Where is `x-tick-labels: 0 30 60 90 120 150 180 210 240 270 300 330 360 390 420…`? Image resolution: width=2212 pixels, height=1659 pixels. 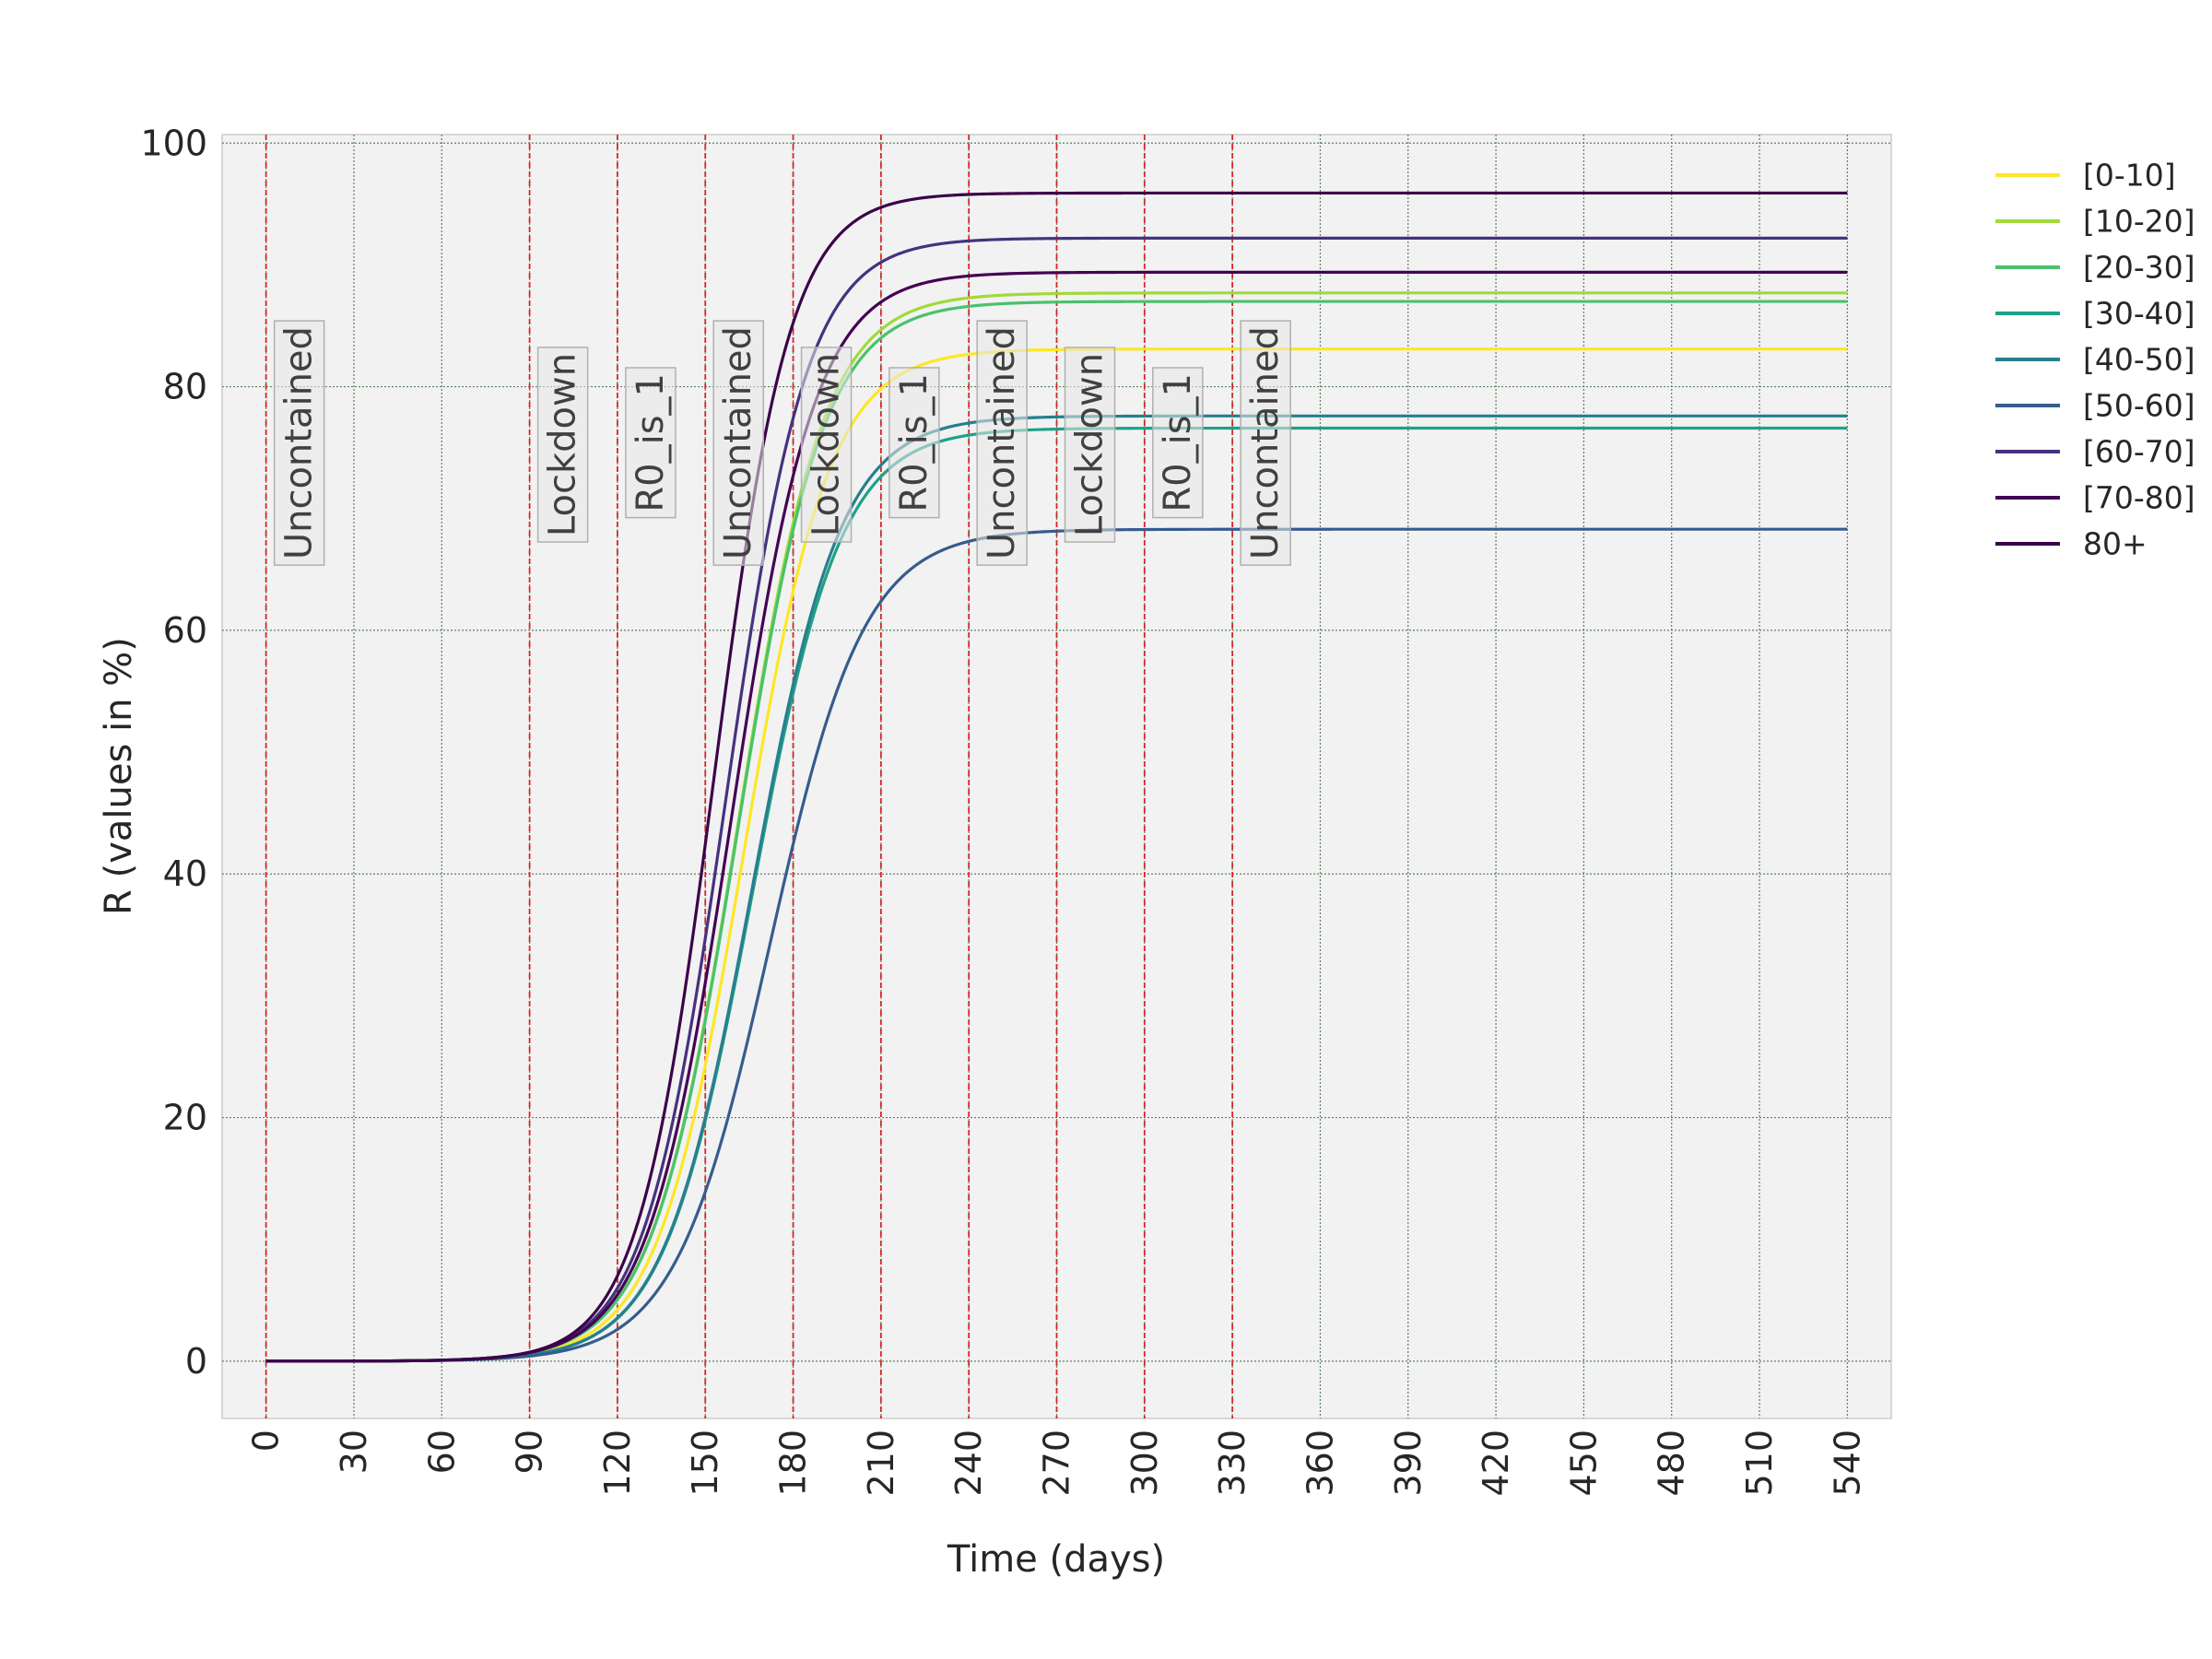
x-tick-labels: 0 30 60 90 120 150 180 210 240 270 300 330 360 390 420… is located at coordinates (1057, 1463).